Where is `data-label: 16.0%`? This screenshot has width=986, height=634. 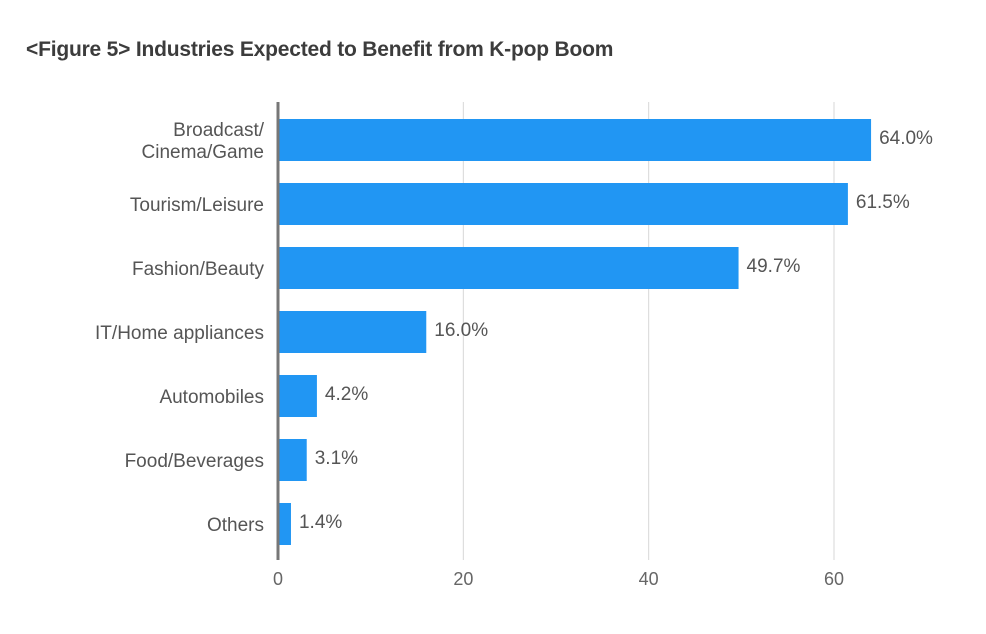
data-label: 16.0% is located at coordinates (461, 330).